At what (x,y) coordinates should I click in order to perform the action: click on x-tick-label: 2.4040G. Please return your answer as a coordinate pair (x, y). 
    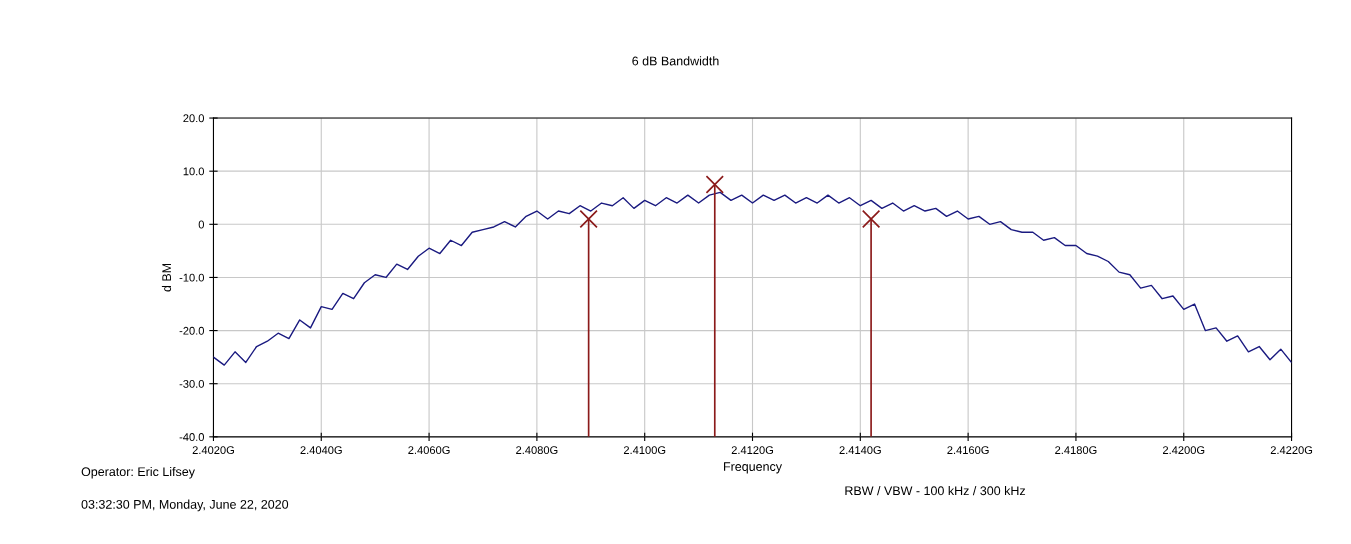
    Looking at the image, I should click on (321, 450).